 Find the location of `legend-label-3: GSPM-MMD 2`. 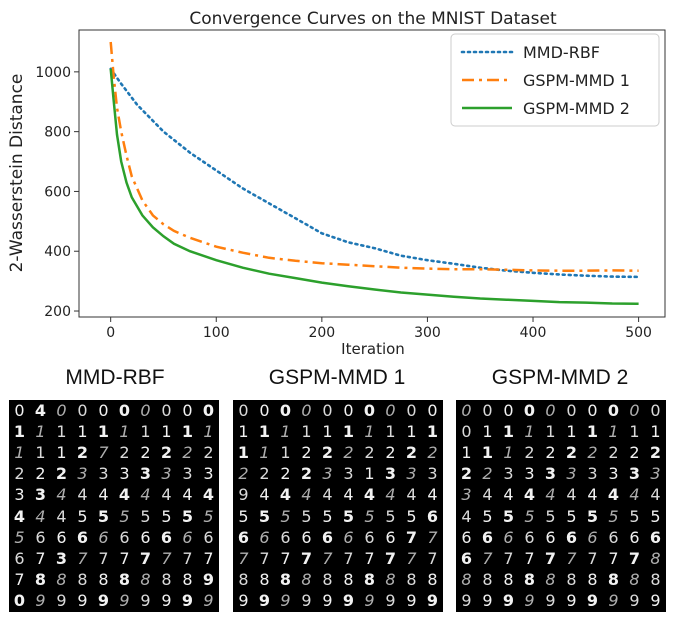

legend-label-3: GSPM-MMD 2 is located at coordinates (576, 108).